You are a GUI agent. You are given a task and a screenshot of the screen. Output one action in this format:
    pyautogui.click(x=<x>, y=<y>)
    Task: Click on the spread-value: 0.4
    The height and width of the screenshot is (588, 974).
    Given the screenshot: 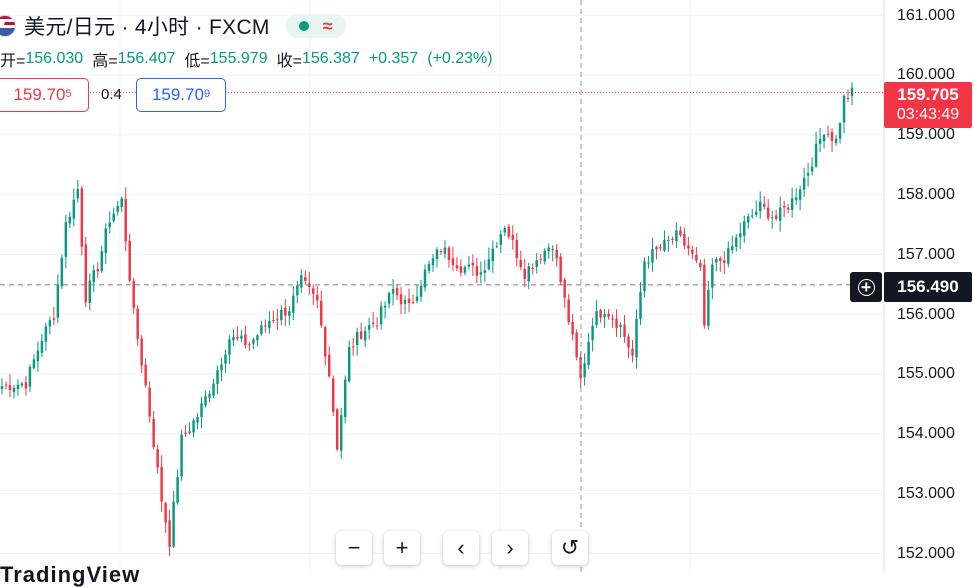 What is the action you would take?
    pyautogui.click(x=111, y=94)
    